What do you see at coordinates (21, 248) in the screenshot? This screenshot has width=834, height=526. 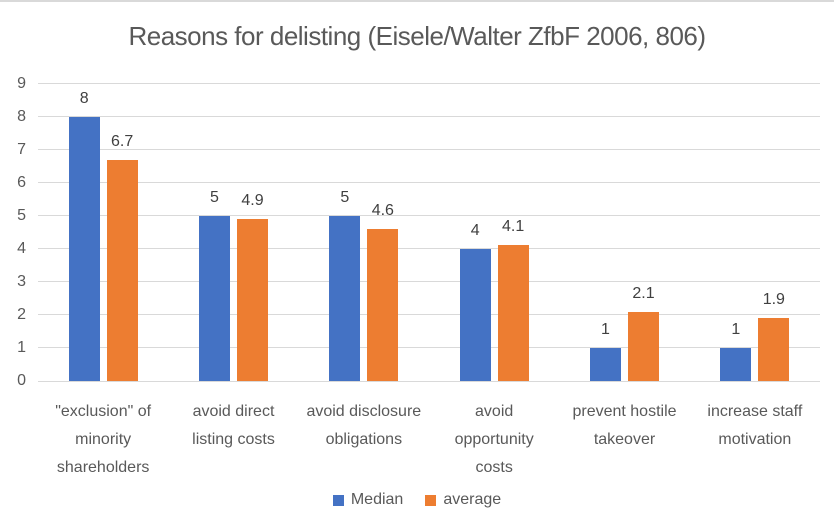 I see `y-axis-tick-4: 4` at bounding box center [21, 248].